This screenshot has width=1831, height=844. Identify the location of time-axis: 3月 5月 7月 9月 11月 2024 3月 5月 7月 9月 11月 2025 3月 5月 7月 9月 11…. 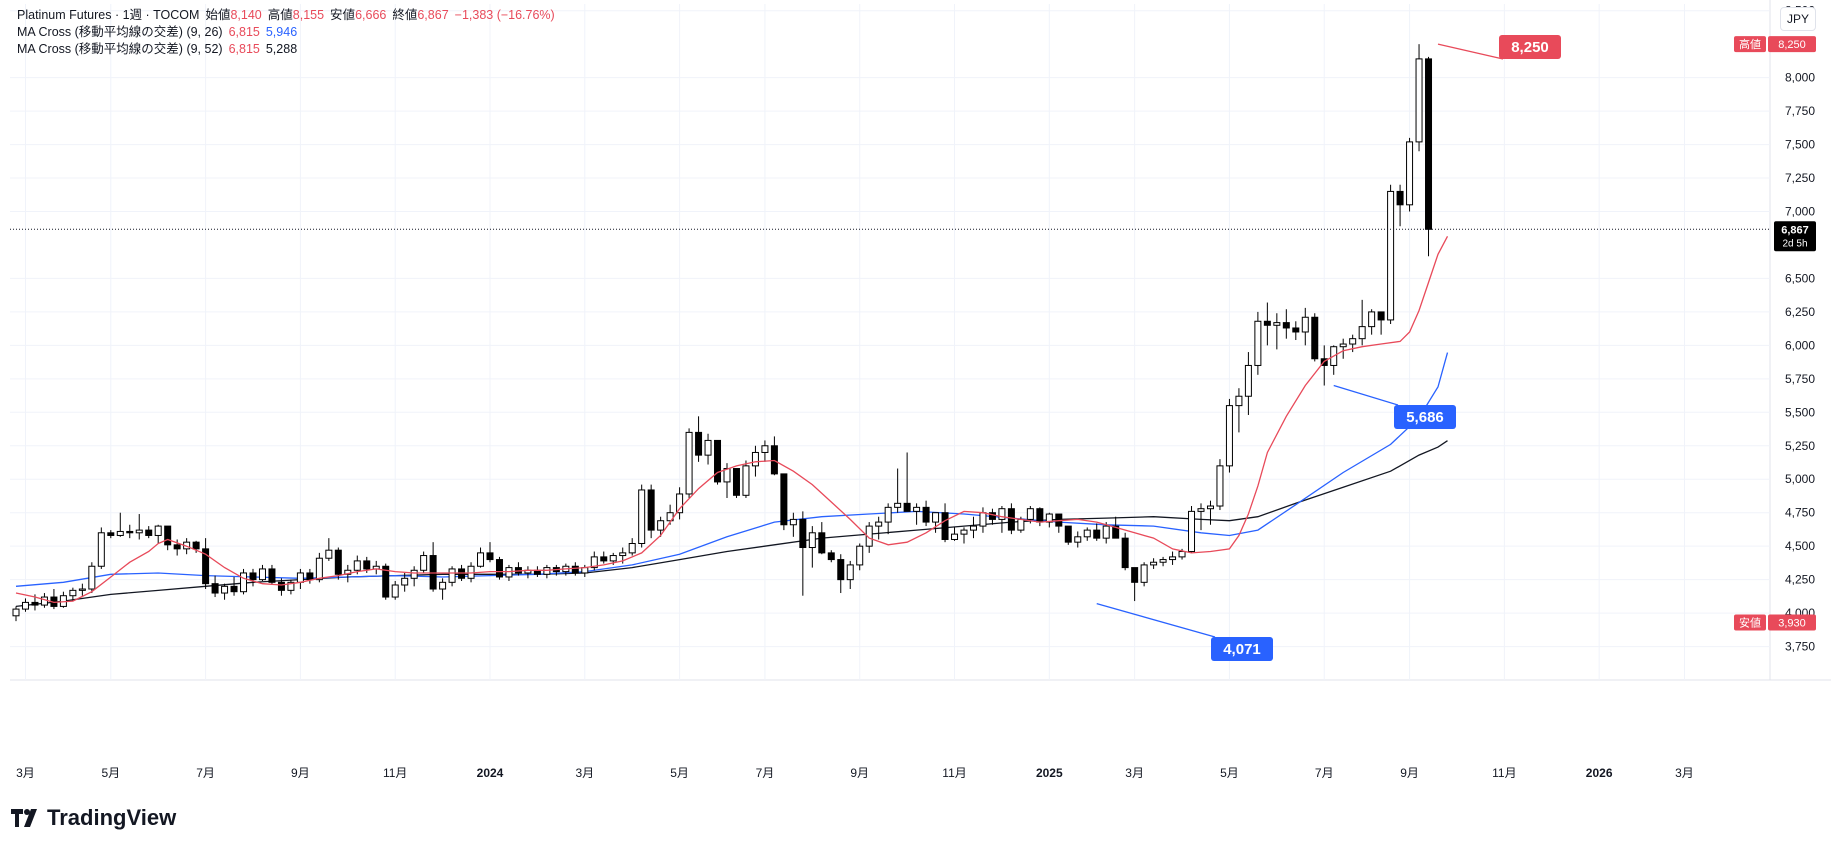
(855, 773).